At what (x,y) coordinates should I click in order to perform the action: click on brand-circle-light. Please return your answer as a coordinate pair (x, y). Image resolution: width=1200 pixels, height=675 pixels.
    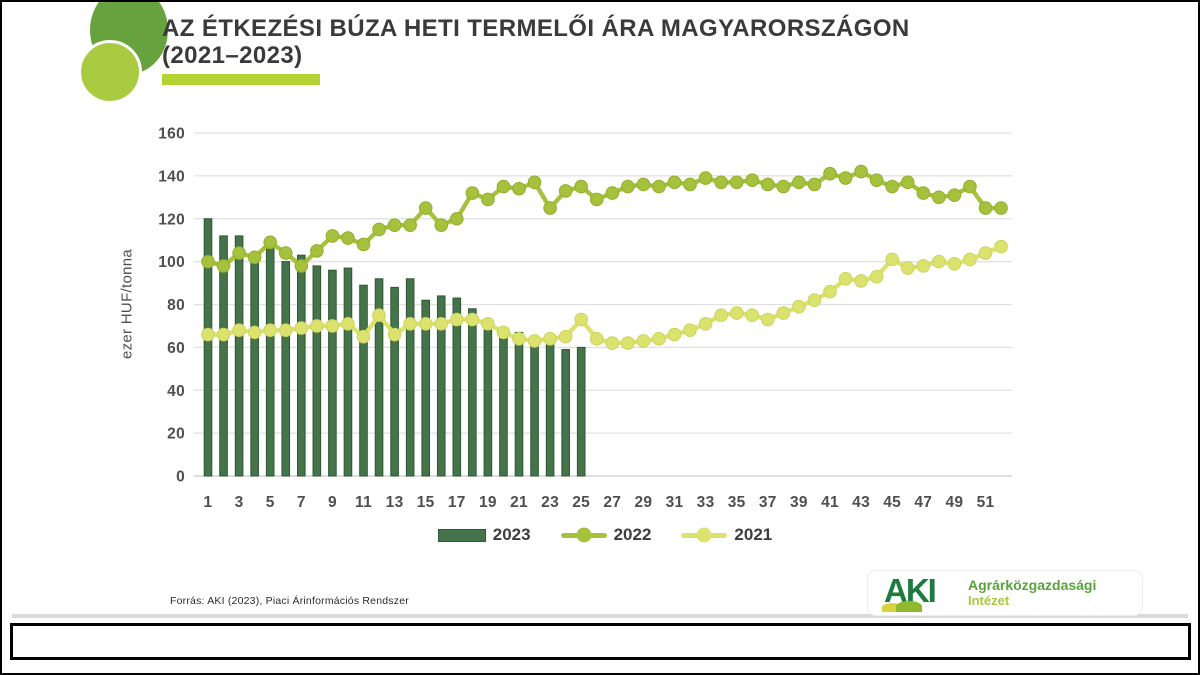
    Looking at the image, I should click on (110, 72).